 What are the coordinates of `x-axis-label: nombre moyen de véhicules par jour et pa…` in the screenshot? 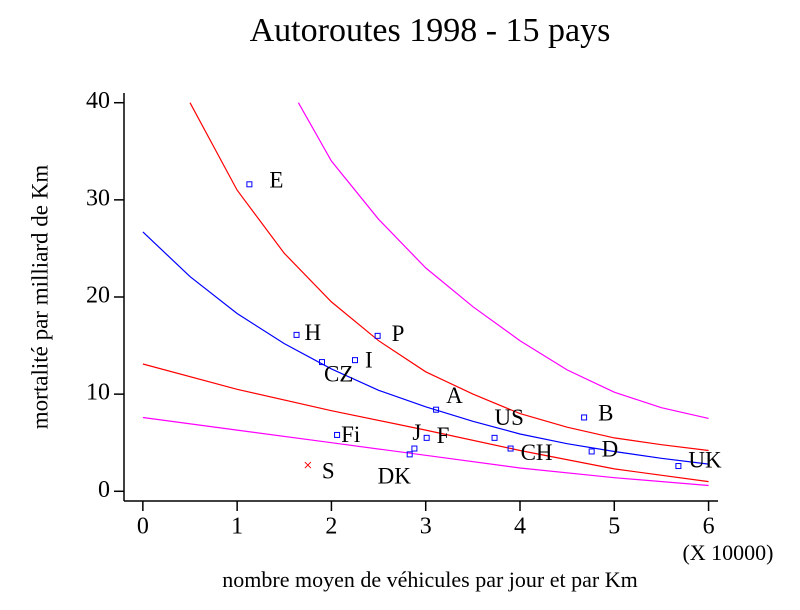 It's located at (429, 579).